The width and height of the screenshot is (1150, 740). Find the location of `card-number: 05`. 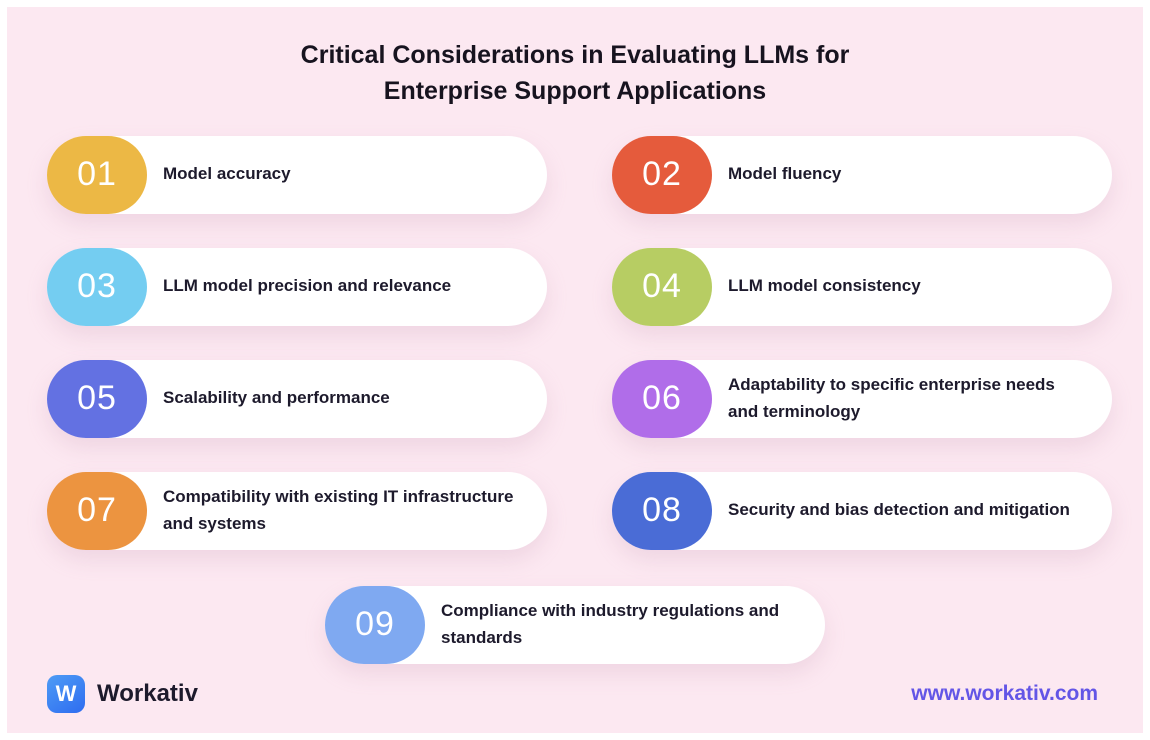

card-number: 05 is located at coordinates (97, 398).